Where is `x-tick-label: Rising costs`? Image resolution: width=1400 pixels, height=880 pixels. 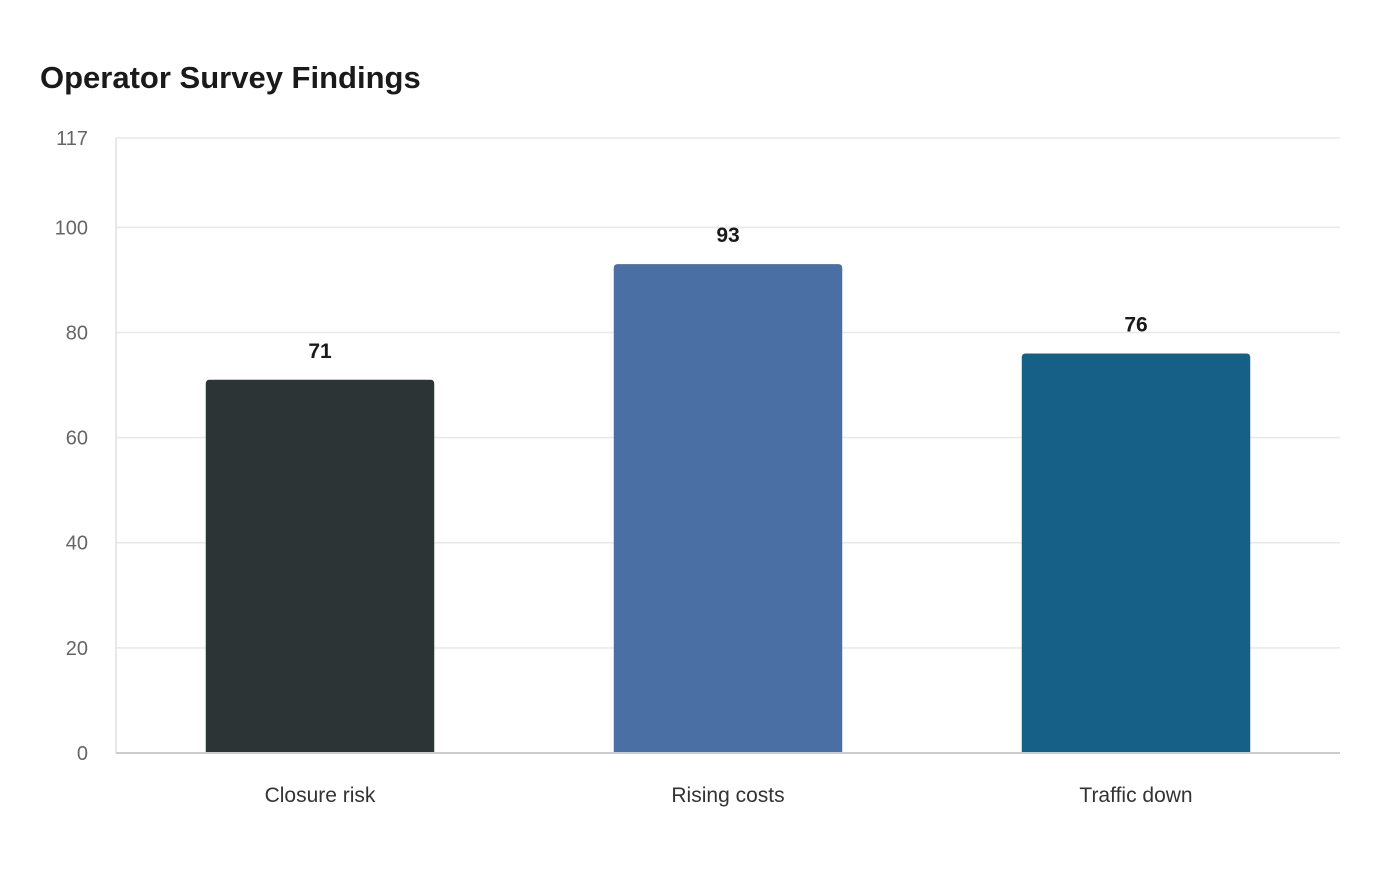 x-tick-label: Rising costs is located at coordinates (727, 795).